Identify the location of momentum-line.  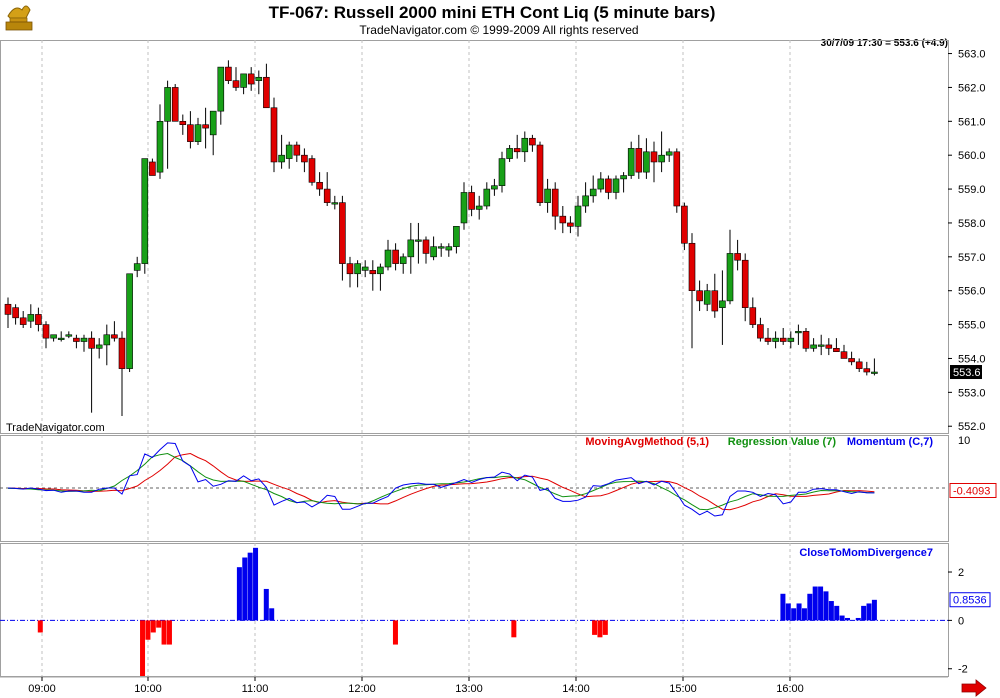
(441, 479).